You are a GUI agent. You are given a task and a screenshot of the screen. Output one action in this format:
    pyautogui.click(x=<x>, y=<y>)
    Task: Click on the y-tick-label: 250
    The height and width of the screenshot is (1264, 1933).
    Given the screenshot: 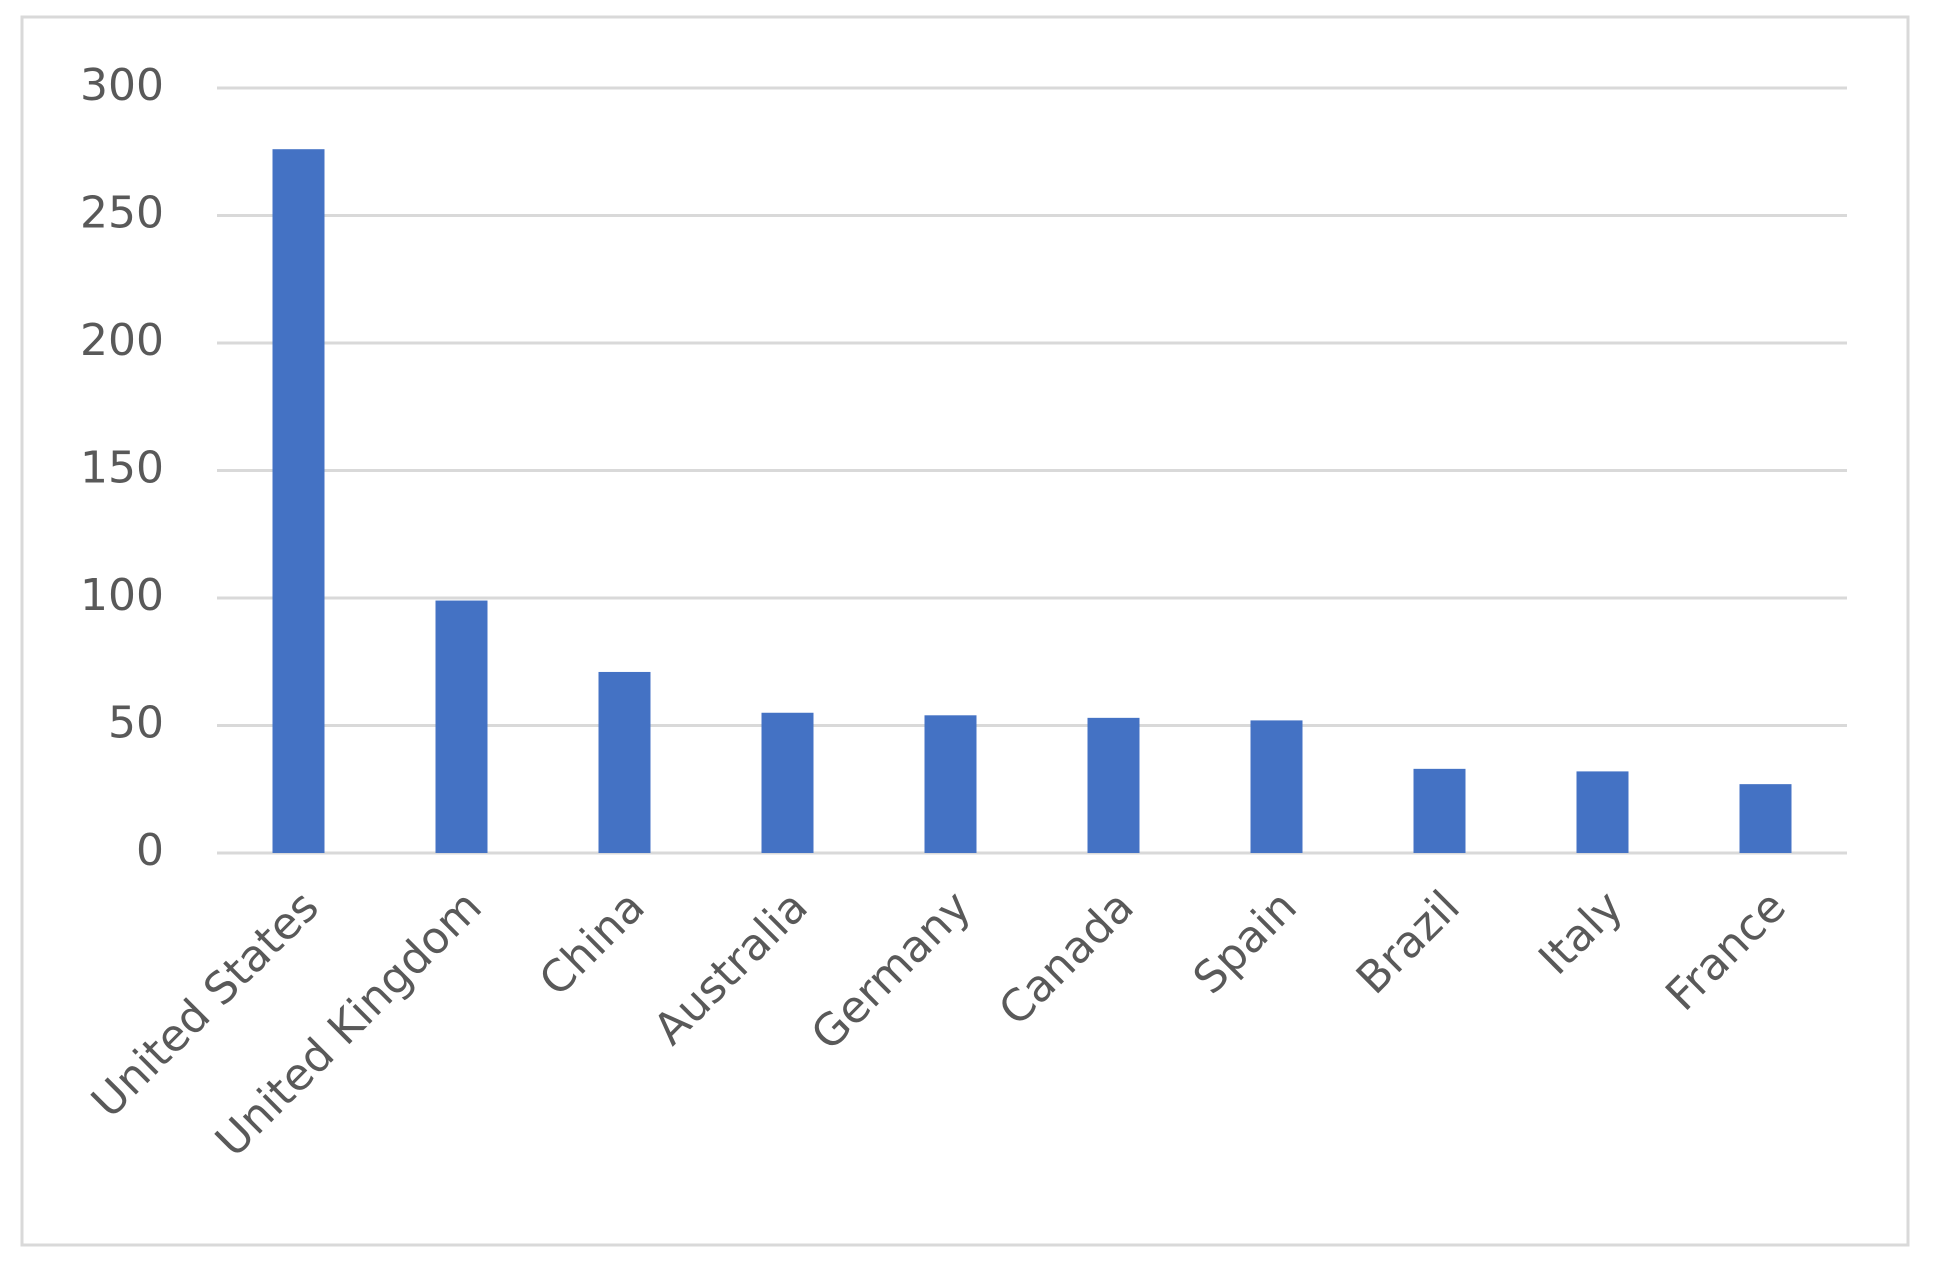 What is the action you would take?
    pyautogui.click(x=122, y=213)
    